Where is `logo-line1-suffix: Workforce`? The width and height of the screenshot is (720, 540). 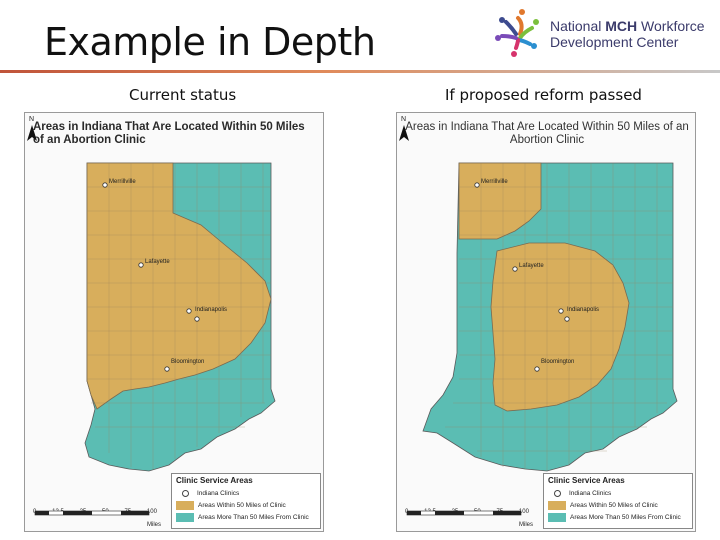
logo-line1-suffix: Workforce is located at coordinates (671, 26).